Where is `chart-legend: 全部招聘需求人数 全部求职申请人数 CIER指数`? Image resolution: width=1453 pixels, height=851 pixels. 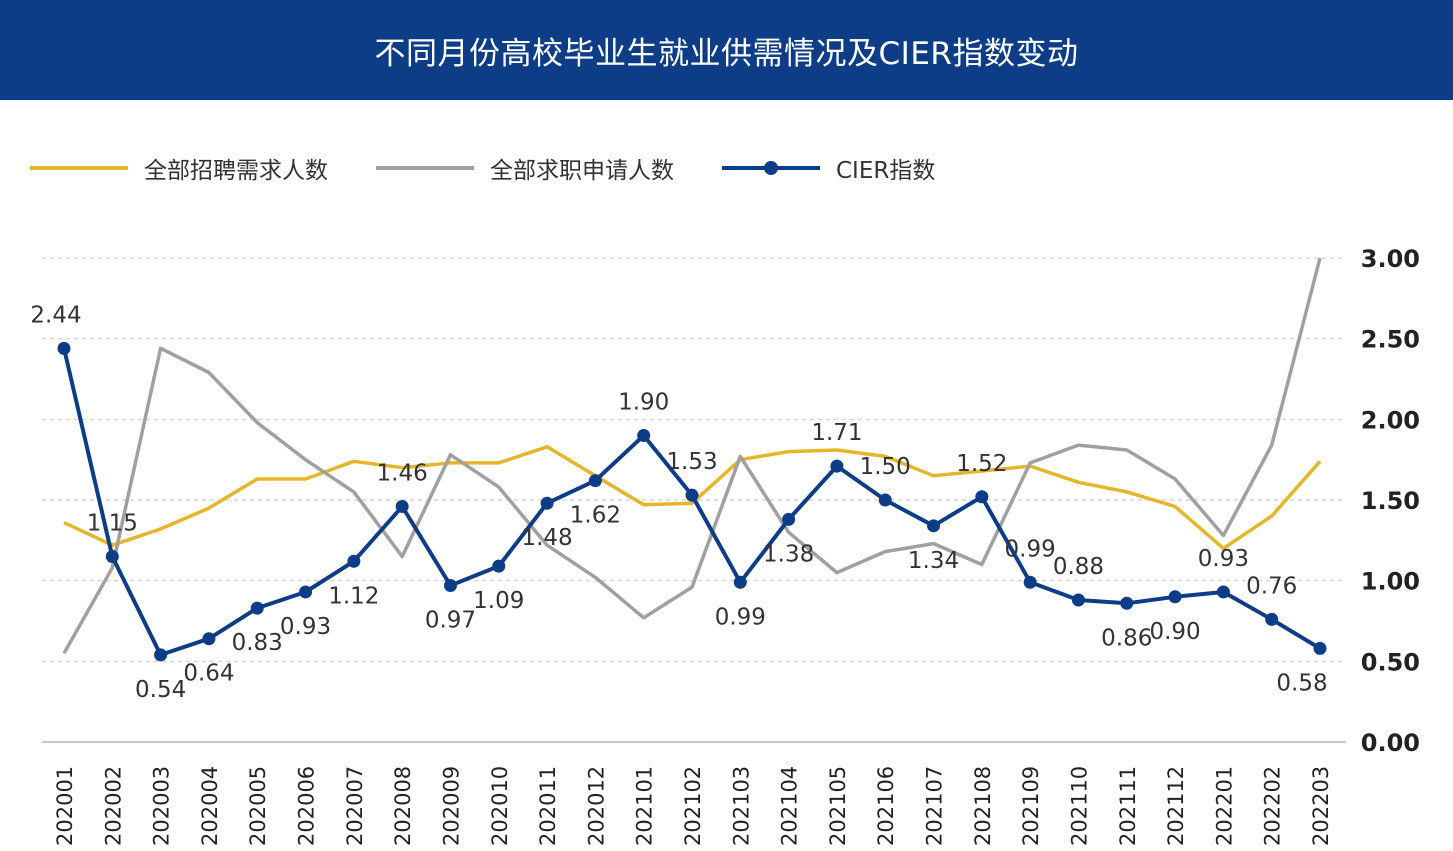
chart-legend: 全部招聘需求人数 全部求职申请人数 CIER指数 is located at coordinates (506, 168).